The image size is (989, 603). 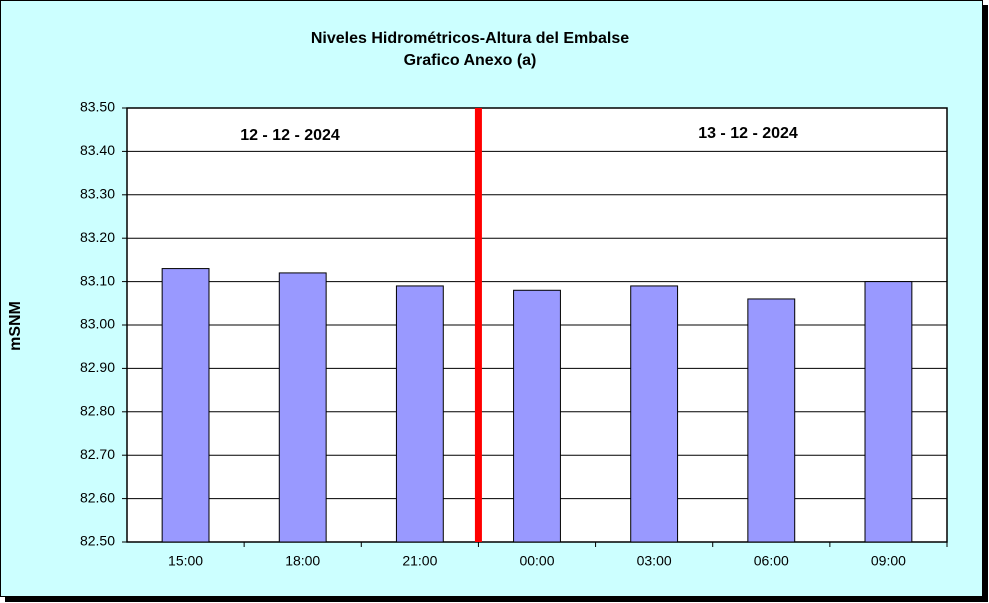 What do you see at coordinates (97, 367) in the screenshot?
I see `y-tick-label: 82.90` at bounding box center [97, 367].